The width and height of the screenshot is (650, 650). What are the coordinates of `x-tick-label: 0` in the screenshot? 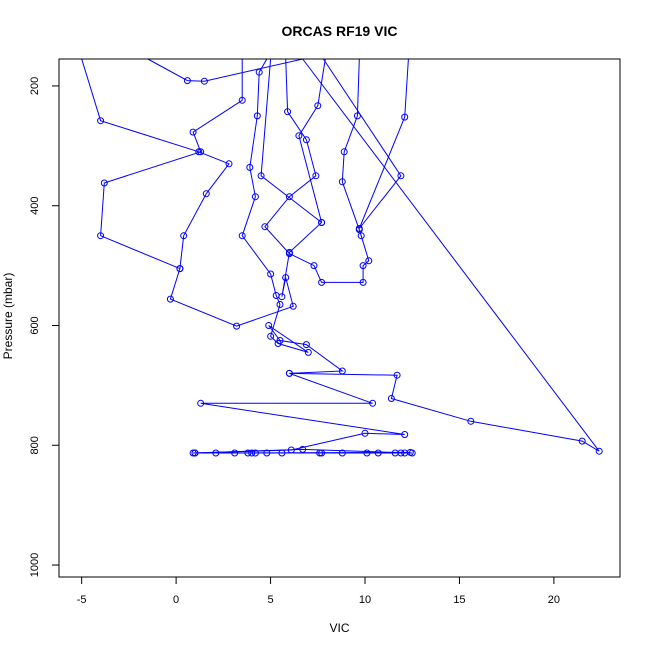 It's located at (176, 600).